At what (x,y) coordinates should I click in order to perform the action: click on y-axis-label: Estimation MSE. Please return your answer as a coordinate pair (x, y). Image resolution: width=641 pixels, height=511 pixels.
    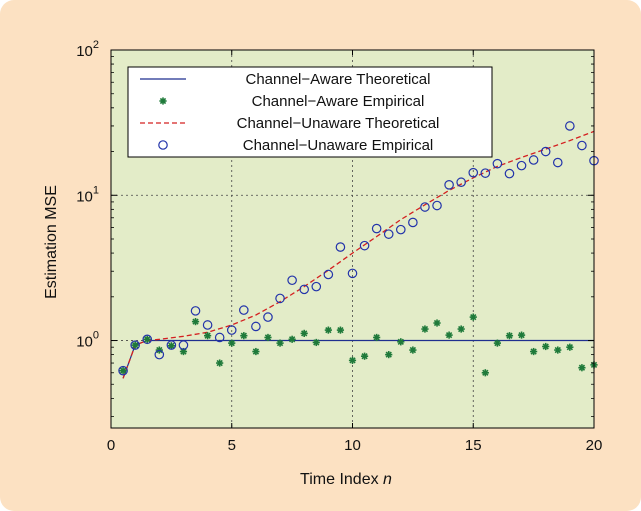
    Looking at the image, I should click on (51, 242).